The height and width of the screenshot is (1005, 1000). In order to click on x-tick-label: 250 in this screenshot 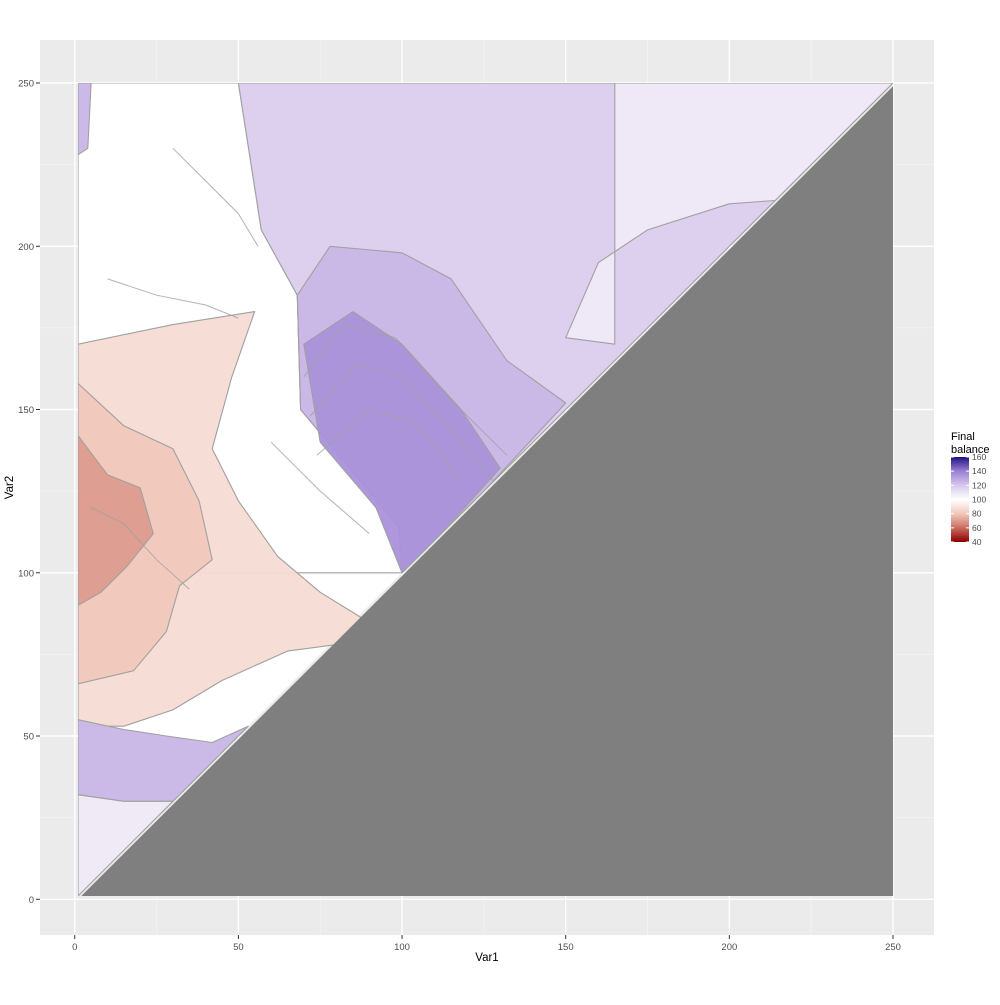, I will do `click(893, 947)`.